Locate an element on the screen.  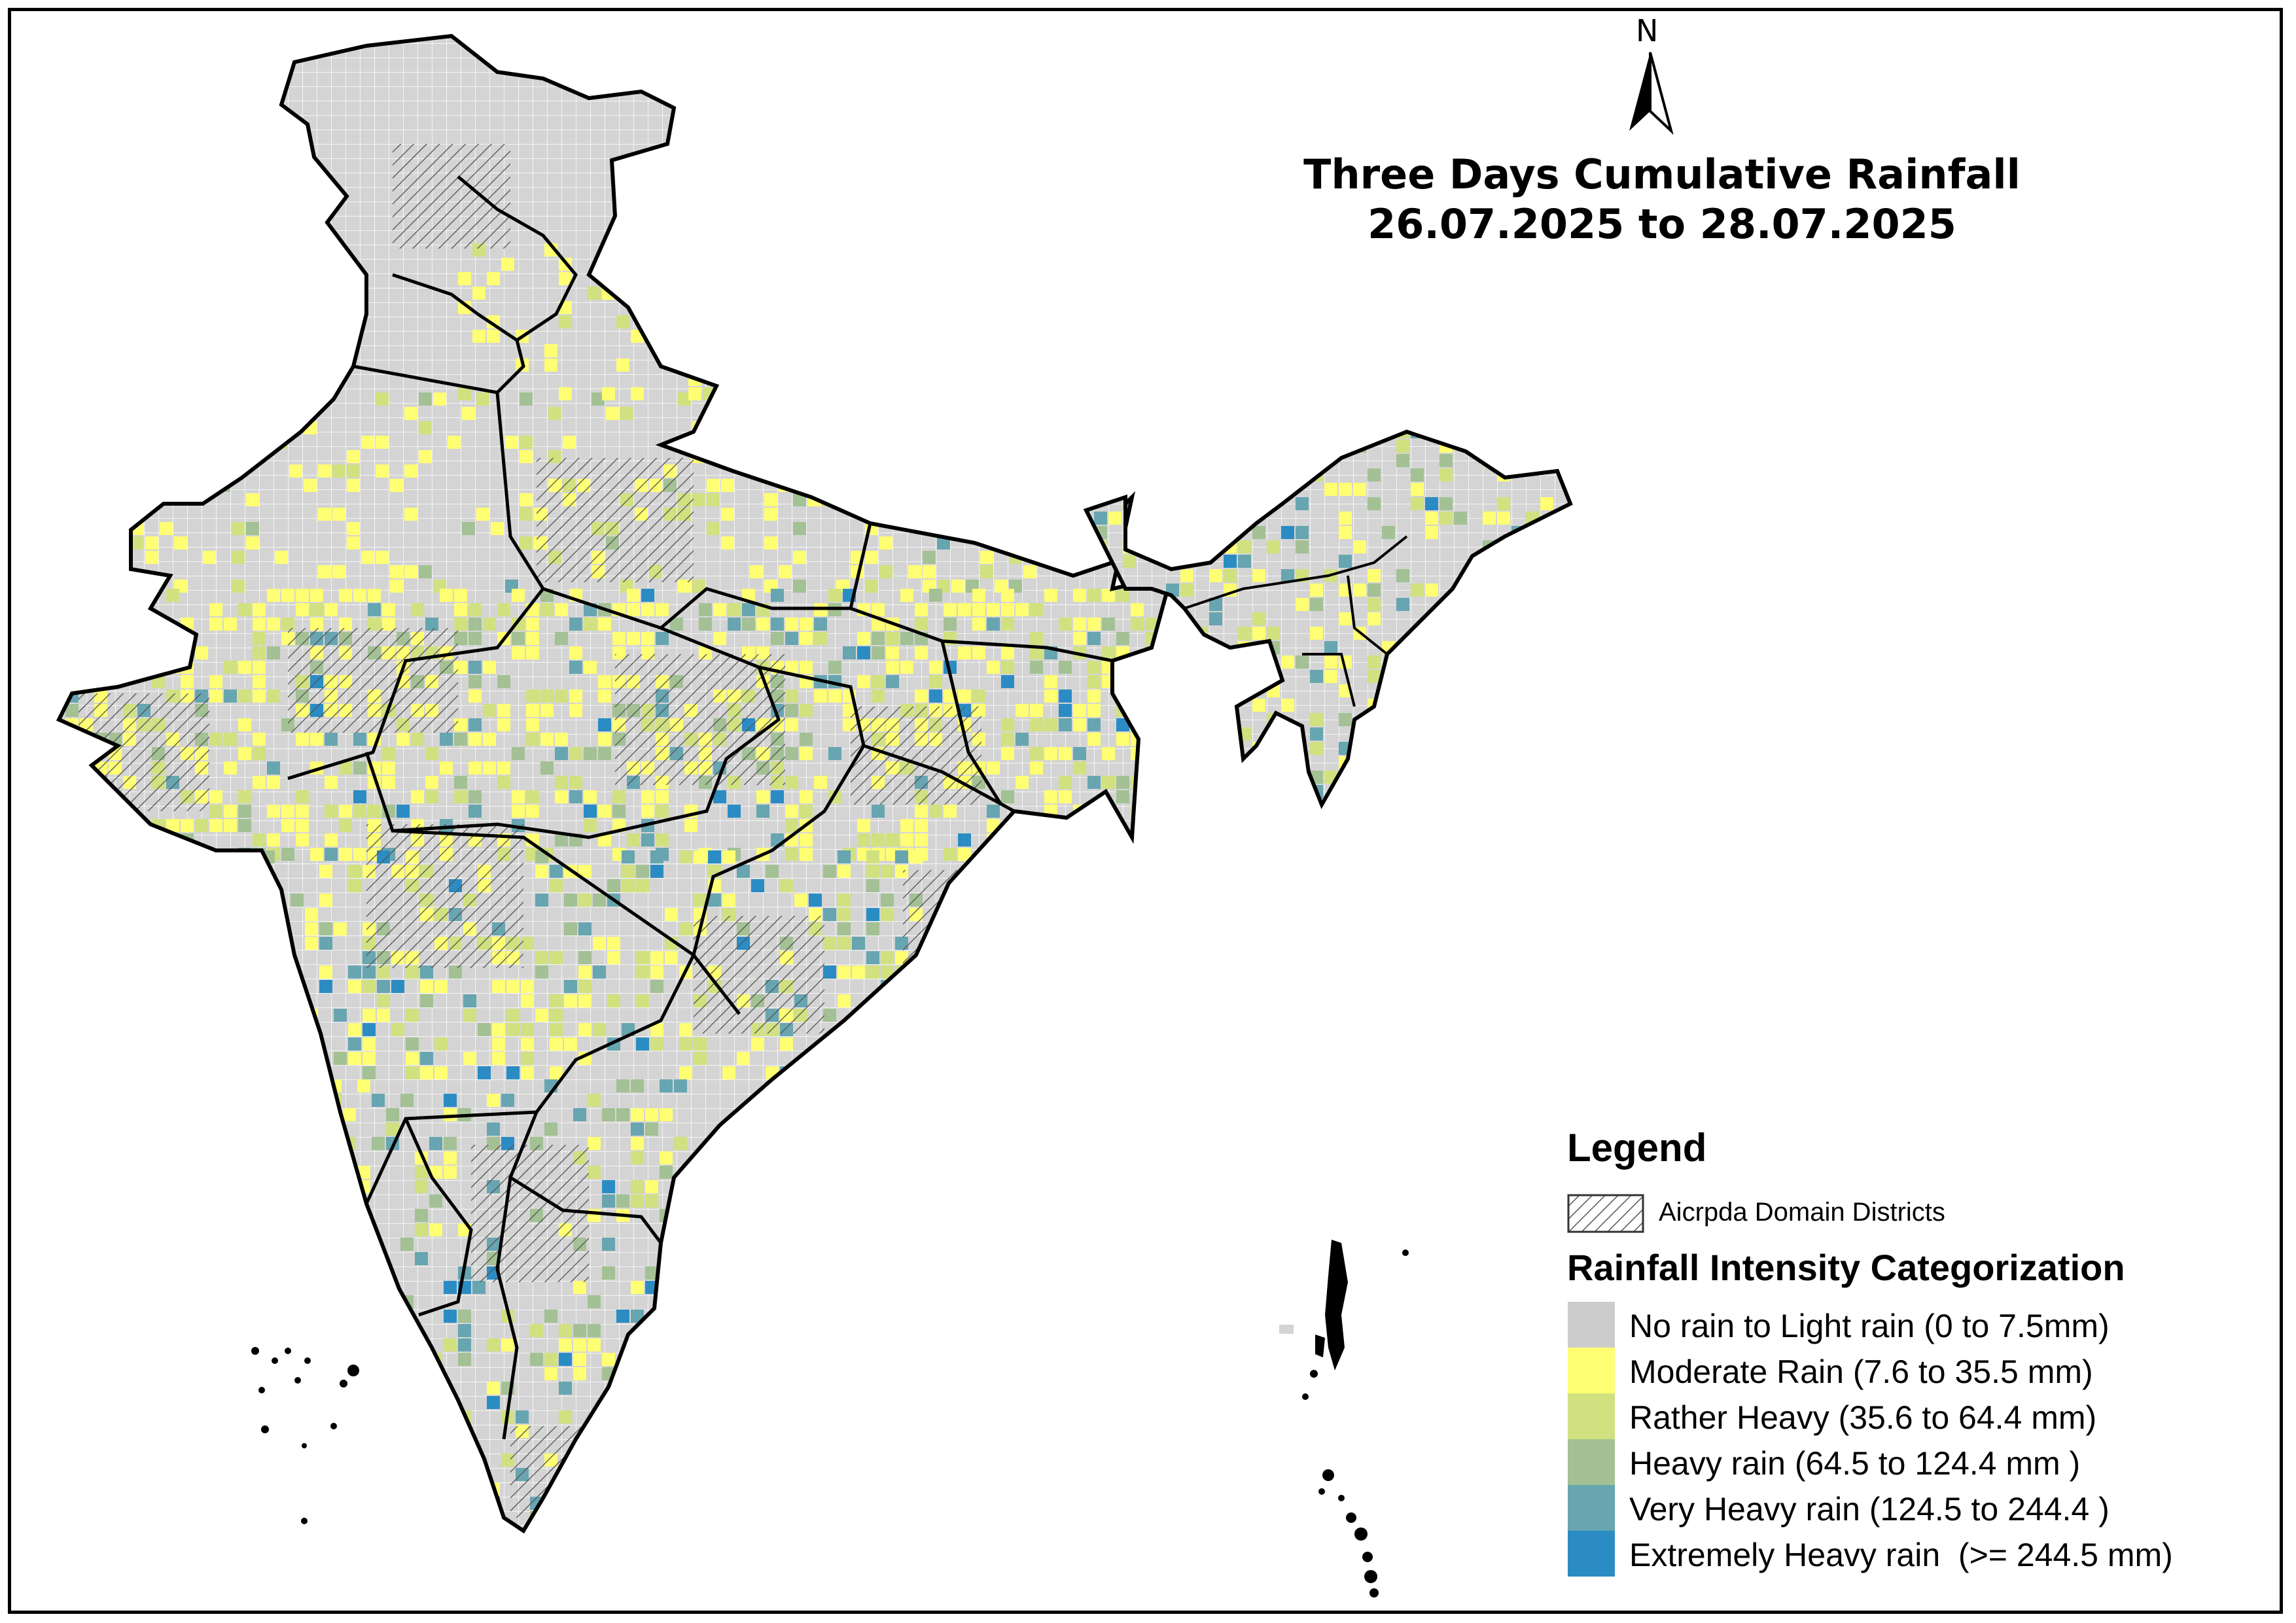
category-label: Extremely Heavy rain (>= 244.5 mm) is located at coordinates (1901, 1555).